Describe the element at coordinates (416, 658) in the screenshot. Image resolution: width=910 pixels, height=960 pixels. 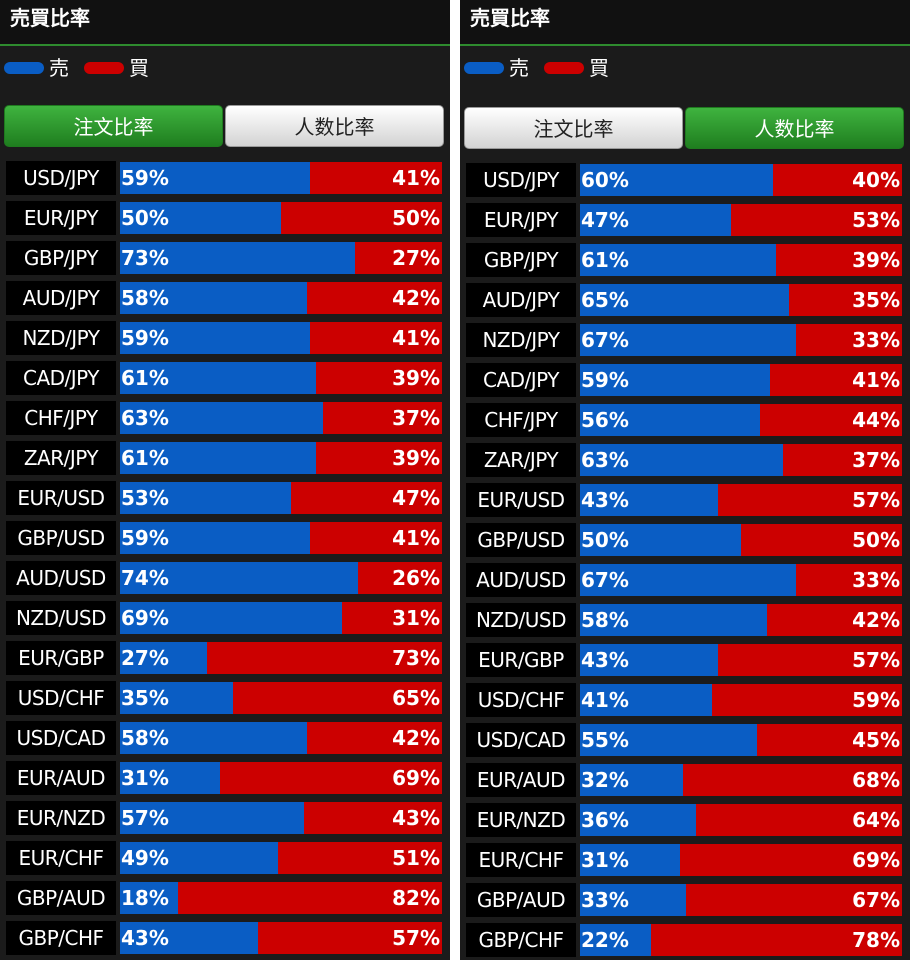
I see `buy-percent: 73%` at that location.